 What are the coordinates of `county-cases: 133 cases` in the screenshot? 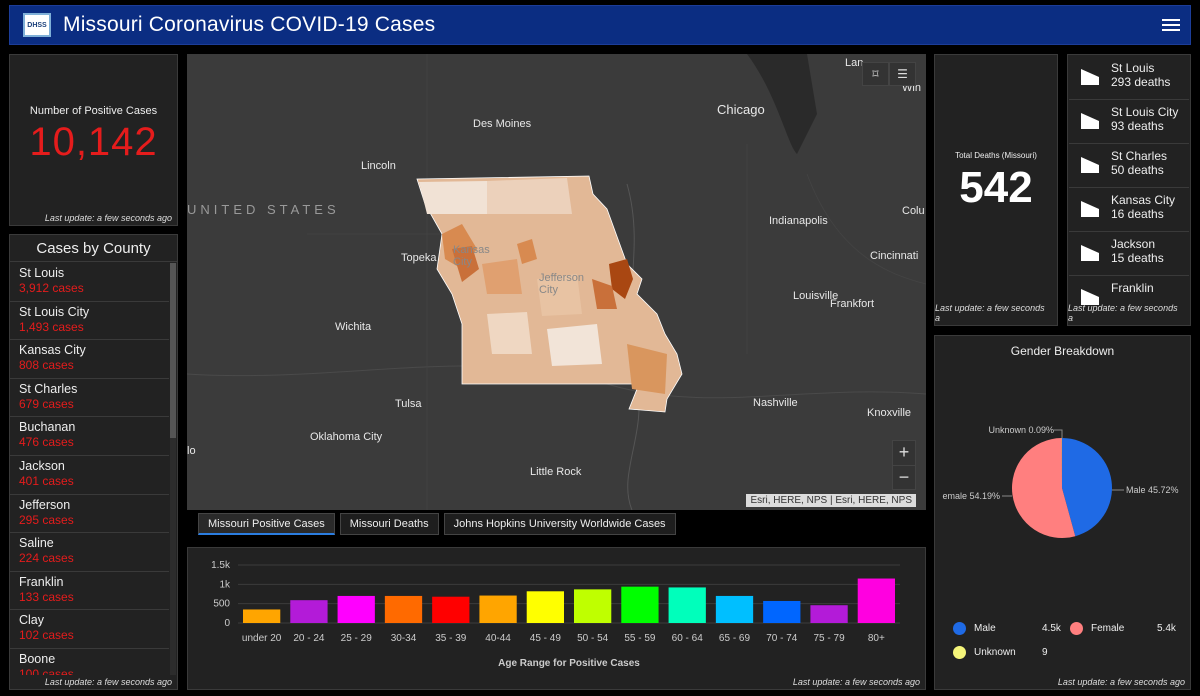 It's located at (46, 596).